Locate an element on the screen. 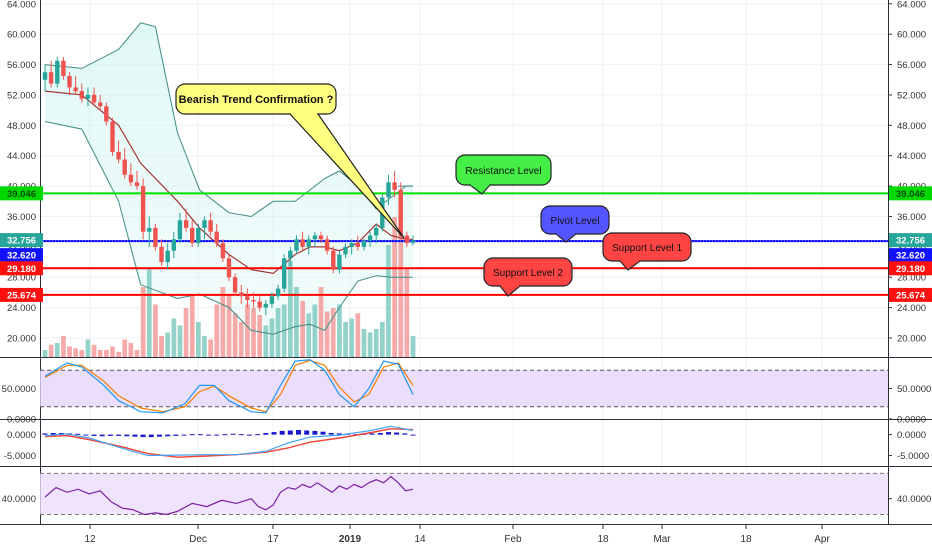 This screenshot has width=932, height=550. callout: Support Level 1 is located at coordinates (647, 251).